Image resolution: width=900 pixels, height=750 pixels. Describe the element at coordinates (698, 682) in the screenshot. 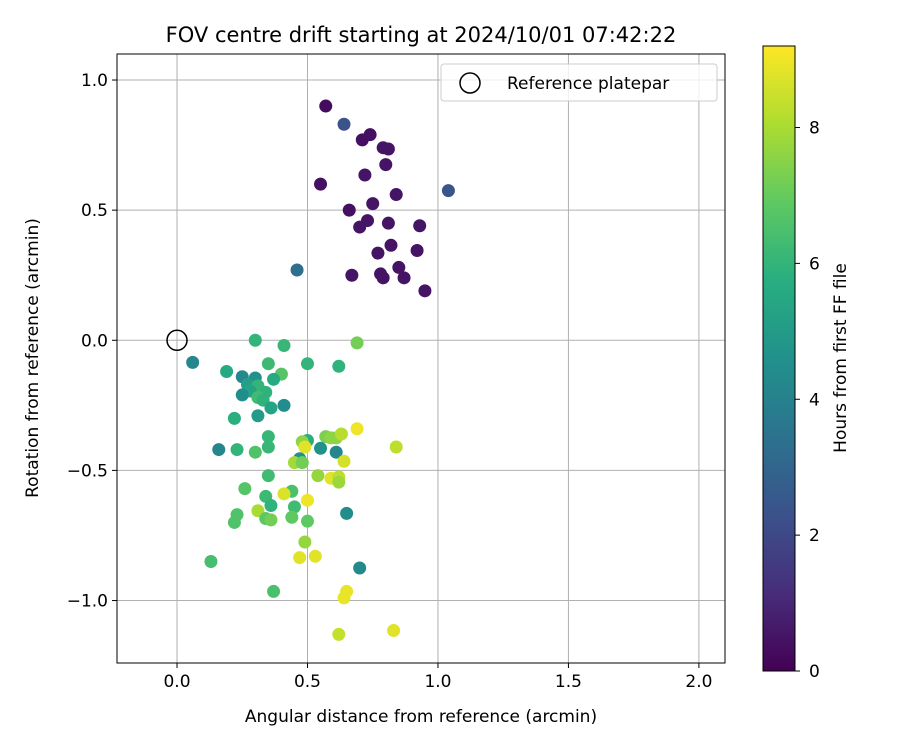

I see `x-tick-label: 2.0` at that location.